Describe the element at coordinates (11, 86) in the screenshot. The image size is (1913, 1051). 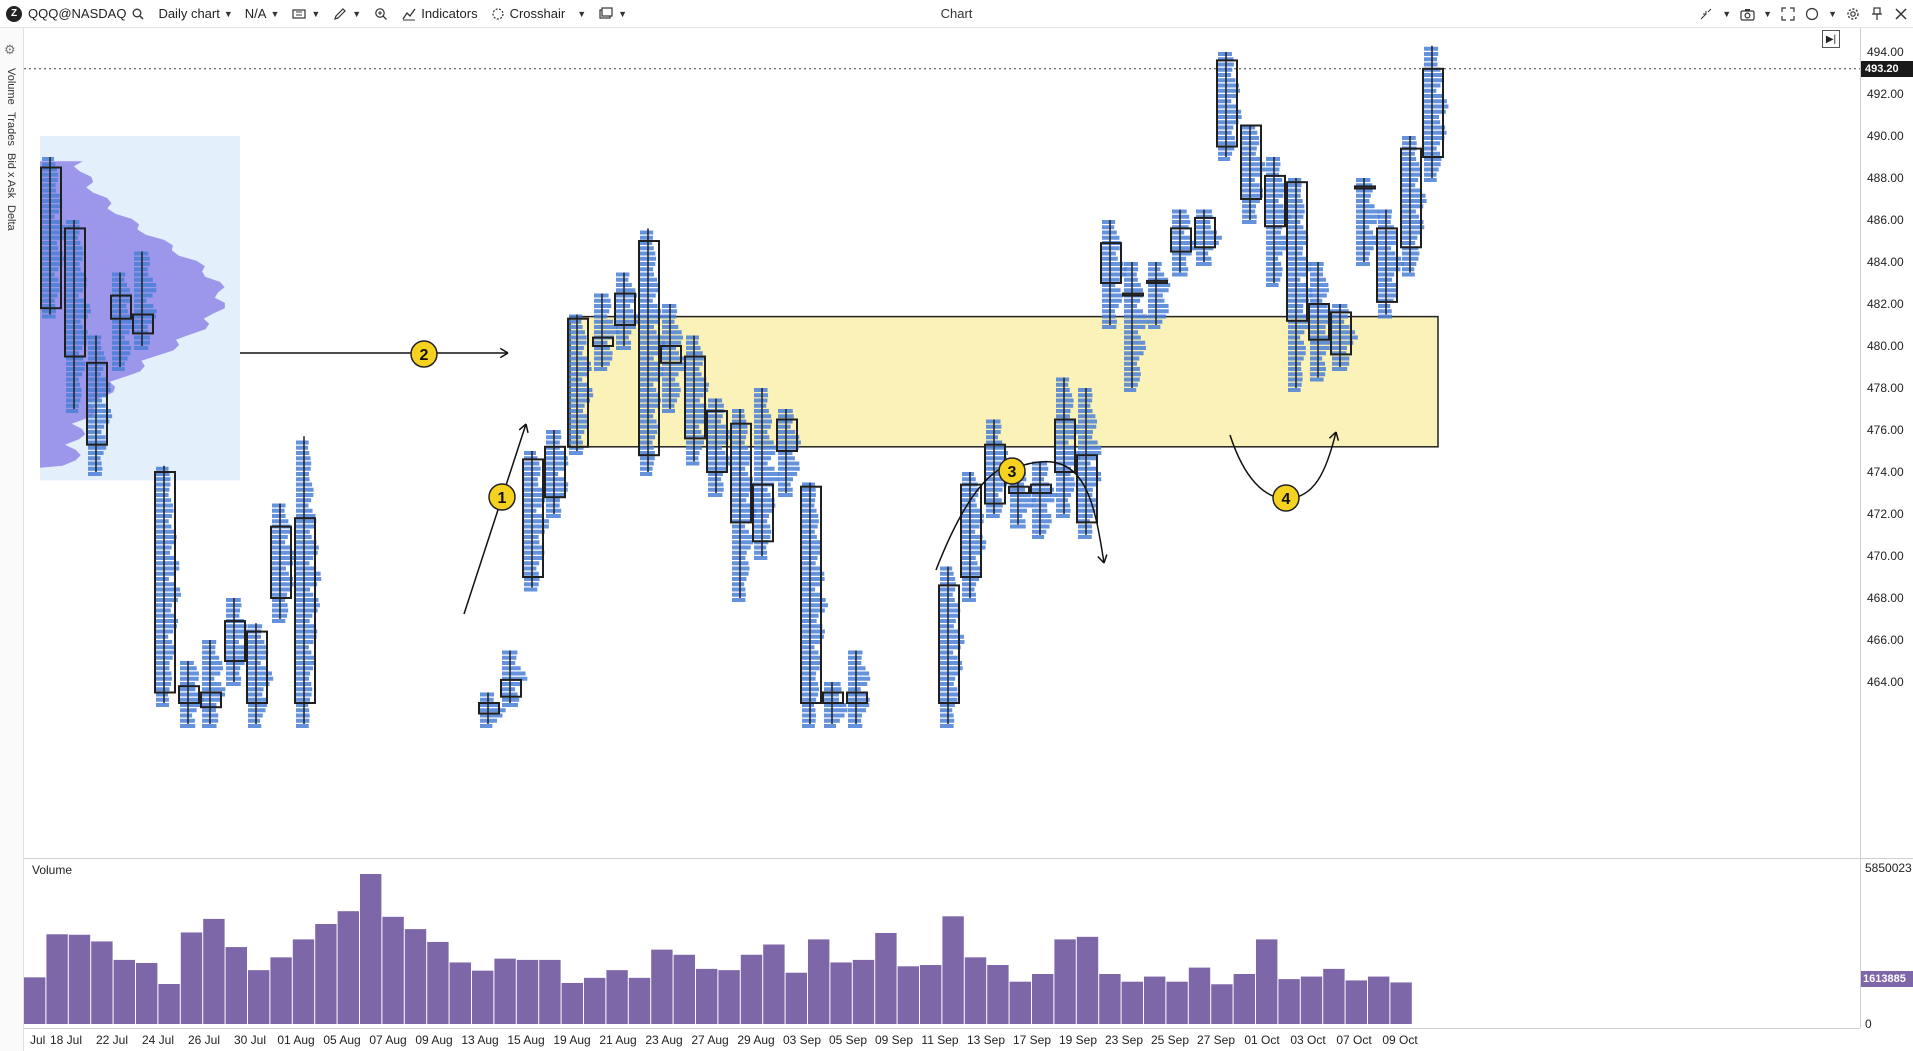
I see `rail-tab-volume: Volume` at that location.